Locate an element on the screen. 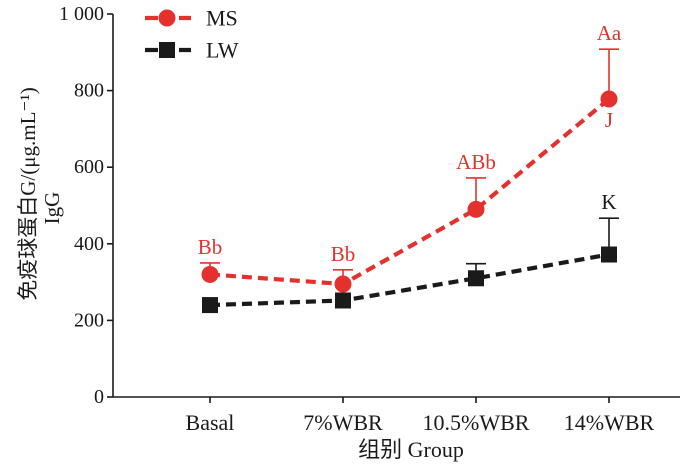 The width and height of the screenshot is (700, 467). annotation-ms-4: J is located at coordinates (609, 120).